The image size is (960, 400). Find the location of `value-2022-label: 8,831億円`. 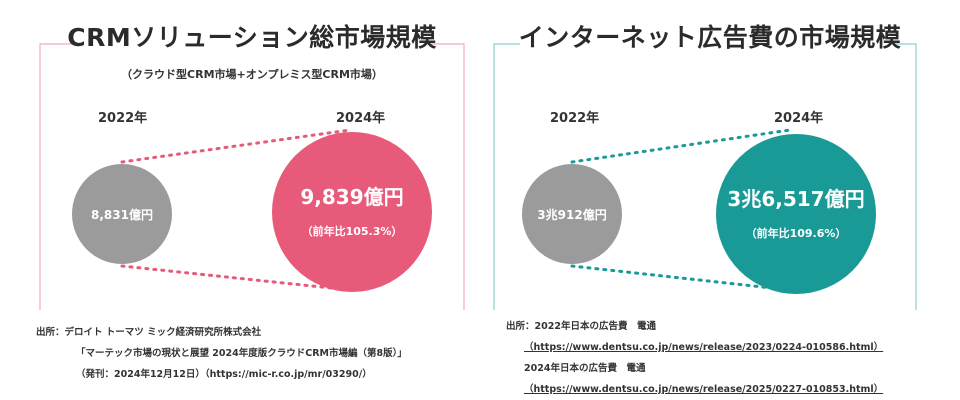

value-2022-label: 8,831億円 is located at coordinates (122, 214).